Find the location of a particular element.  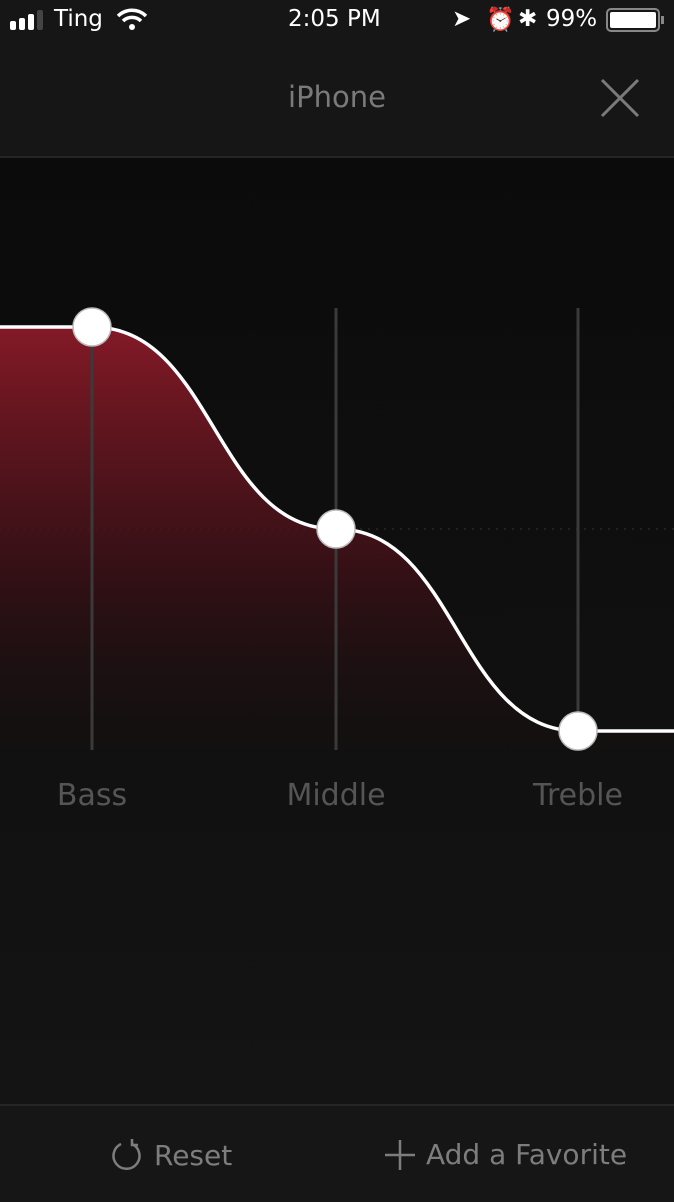

nav-bar: iPhone is located at coordinates (337, 99).